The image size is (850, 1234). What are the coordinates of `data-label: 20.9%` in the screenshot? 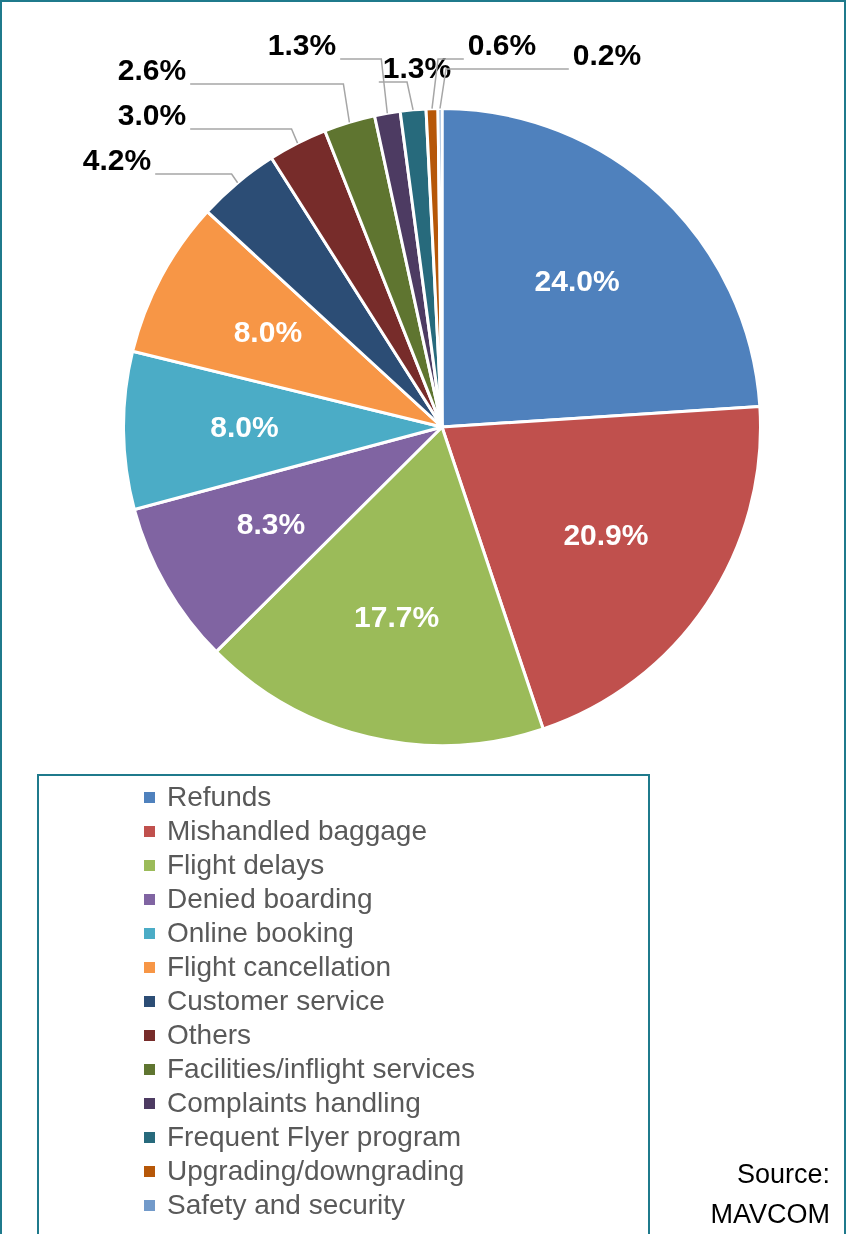 It's located at (606, 535).